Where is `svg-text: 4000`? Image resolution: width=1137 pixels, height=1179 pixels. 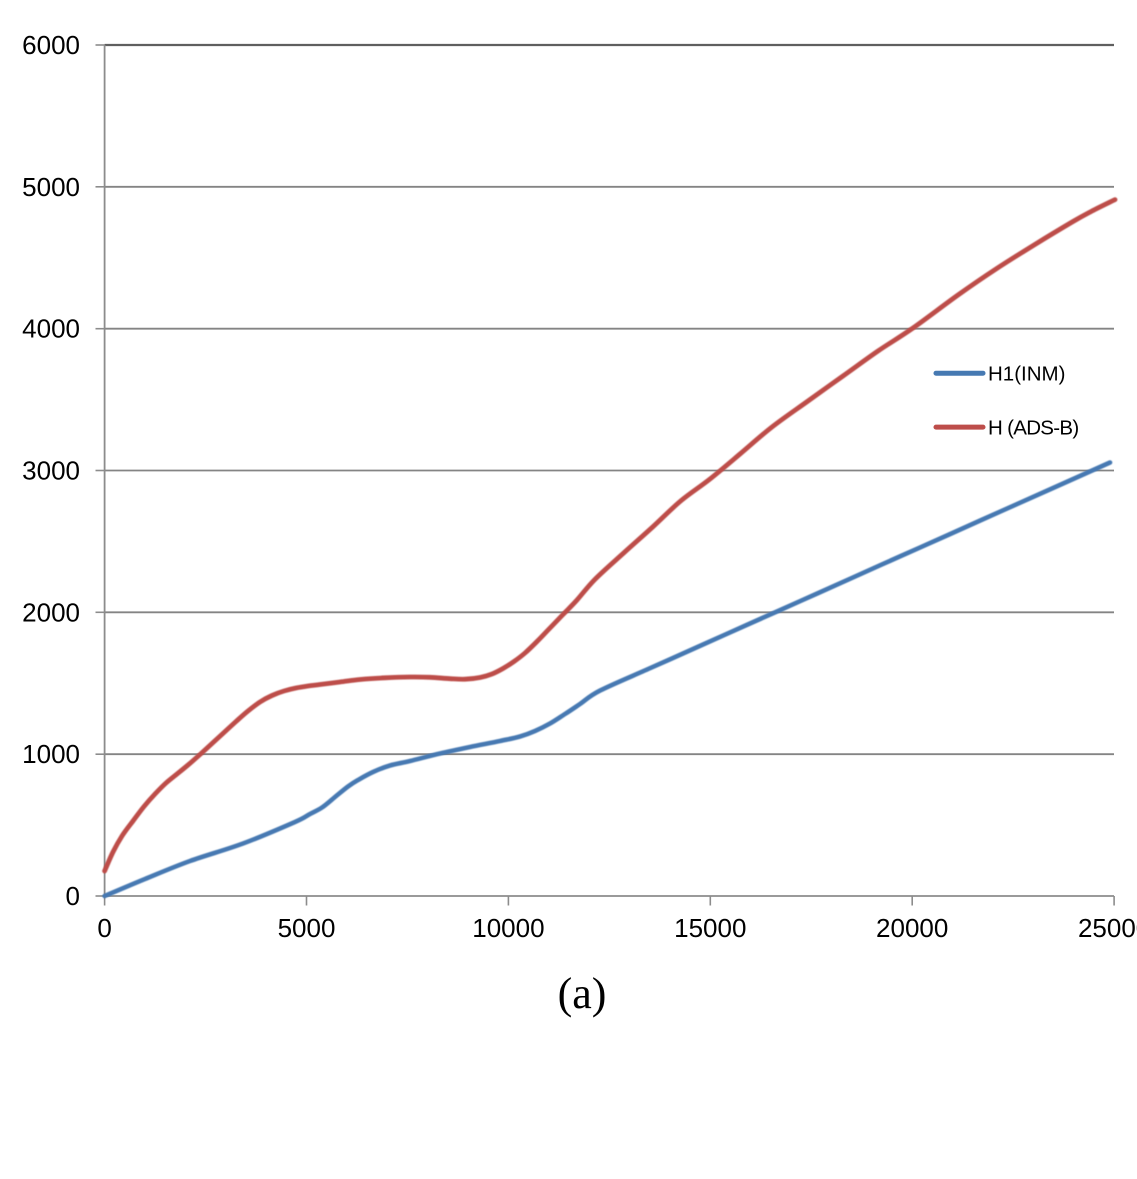 svg-text: 4000 is located at coordinates (51, 329).